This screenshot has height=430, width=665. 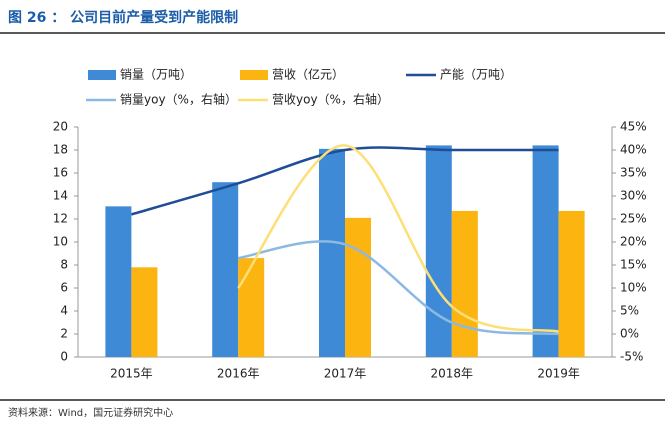 I want to click on legend-label: 产能（万吨）, so click(x=476, y=75).